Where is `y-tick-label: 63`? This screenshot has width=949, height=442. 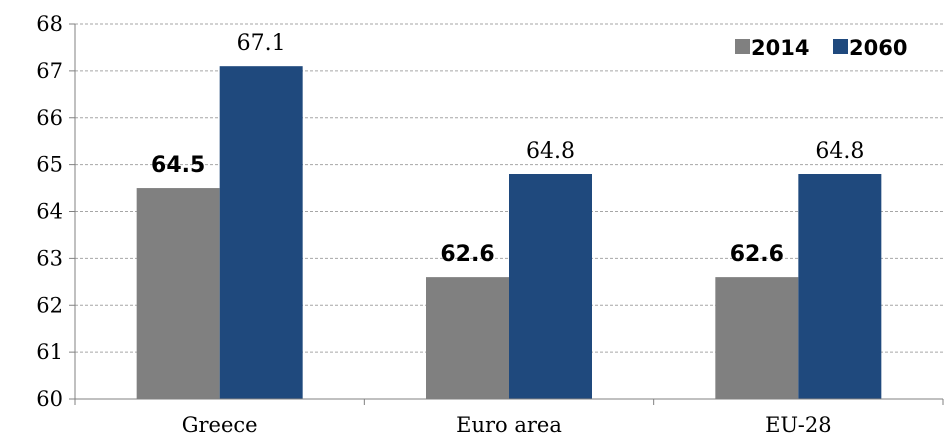 y-tick-label: 63 is located at coordinates (49, 258).